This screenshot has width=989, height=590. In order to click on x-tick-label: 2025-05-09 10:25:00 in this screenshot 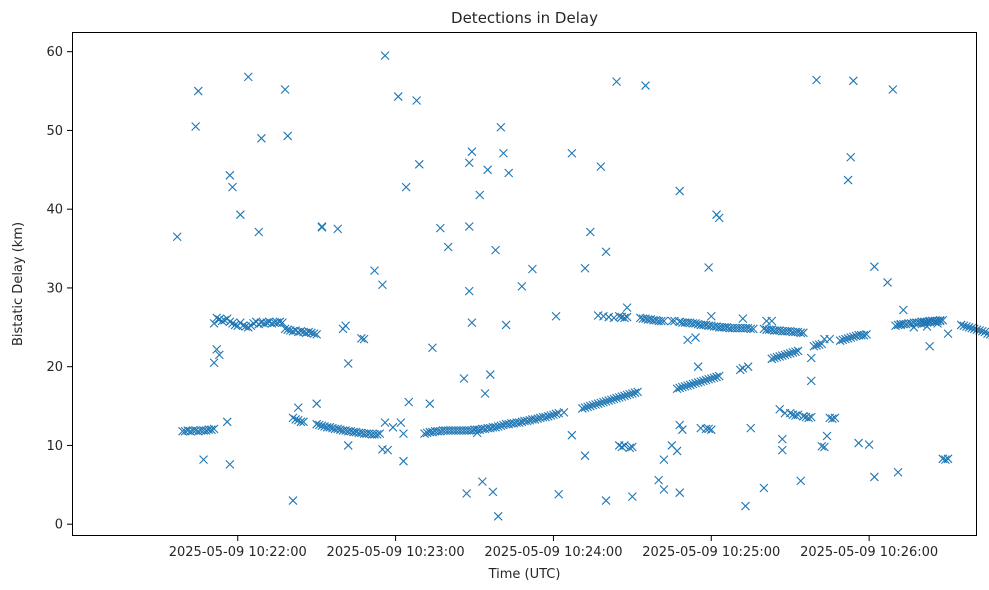, I will do `click(711, 552)`.